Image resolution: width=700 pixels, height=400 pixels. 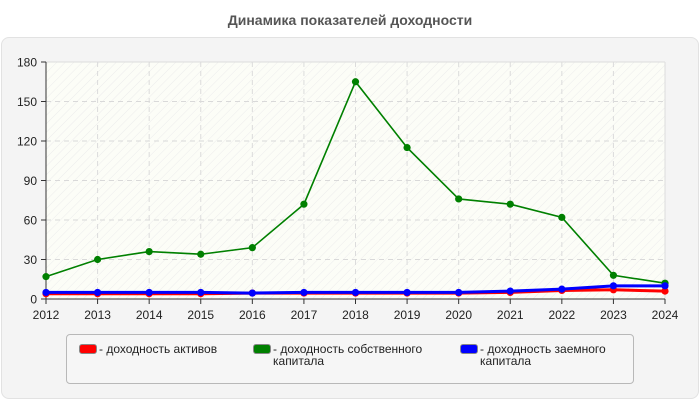 What do you see at coordinates (613, 315) in the screenshot?
I see `x-tick-label: 2023` at bounding box center [613, 315].